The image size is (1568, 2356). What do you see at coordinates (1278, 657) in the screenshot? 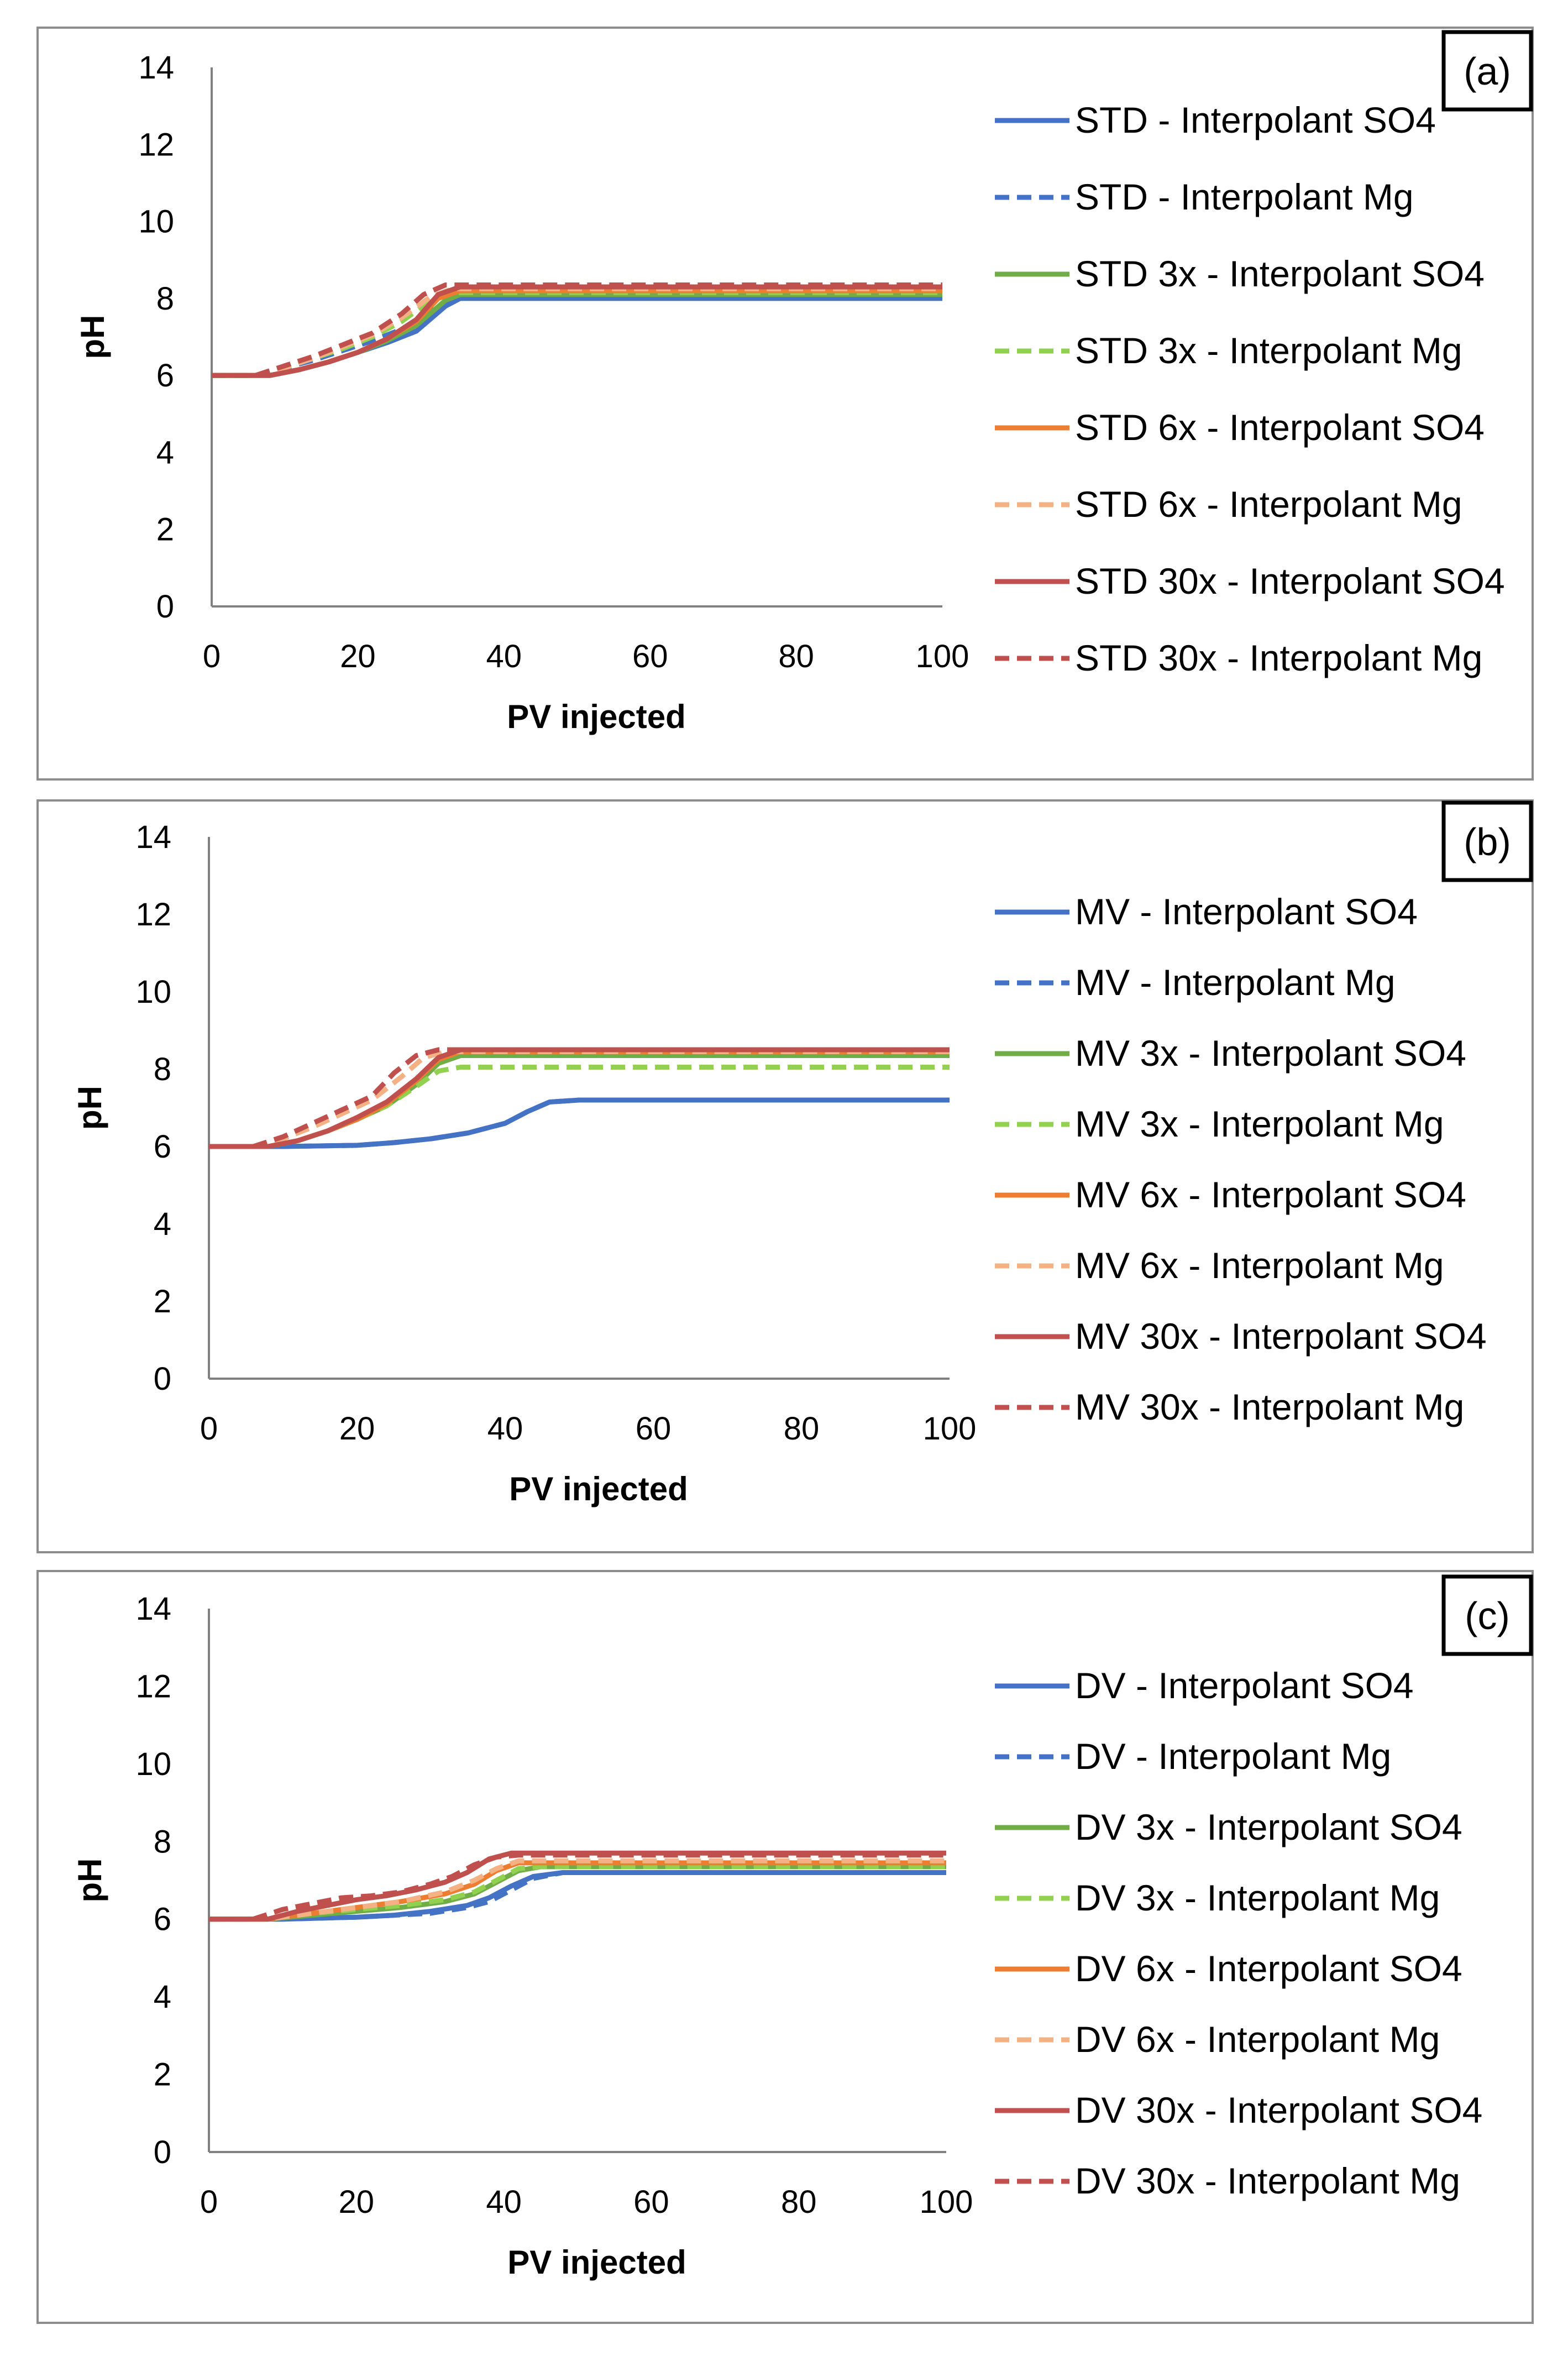
I see `legend-label: STD 30x - Interpolant Mg` at bounding box center [1278, 657].